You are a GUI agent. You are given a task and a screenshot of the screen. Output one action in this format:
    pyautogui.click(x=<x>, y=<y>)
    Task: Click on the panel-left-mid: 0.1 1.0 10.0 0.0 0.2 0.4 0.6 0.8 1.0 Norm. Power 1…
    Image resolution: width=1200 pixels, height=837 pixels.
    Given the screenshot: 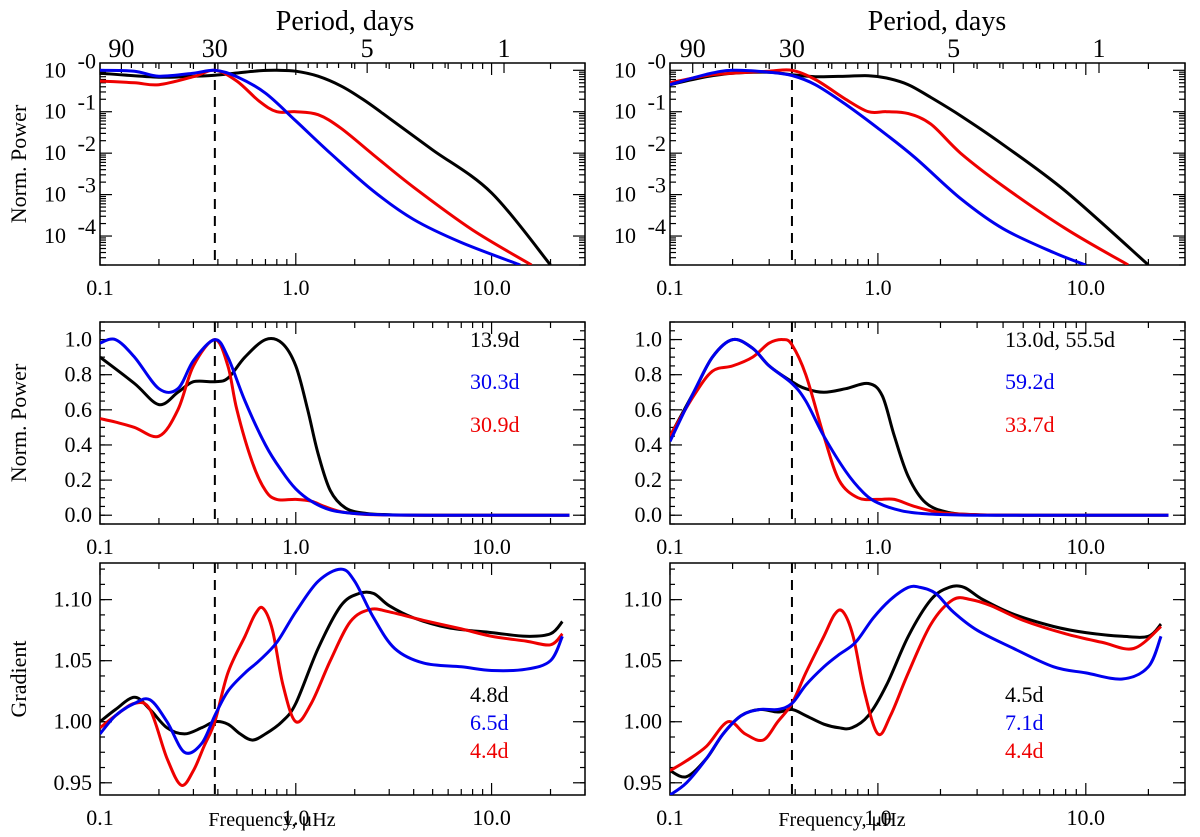 What is the action you would take?
    pyautogui.click(x=296, y=440)
    